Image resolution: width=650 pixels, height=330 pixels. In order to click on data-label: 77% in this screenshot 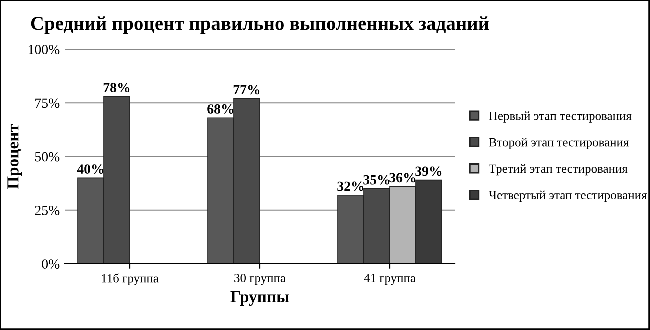, I will do `click(247, 90)`.